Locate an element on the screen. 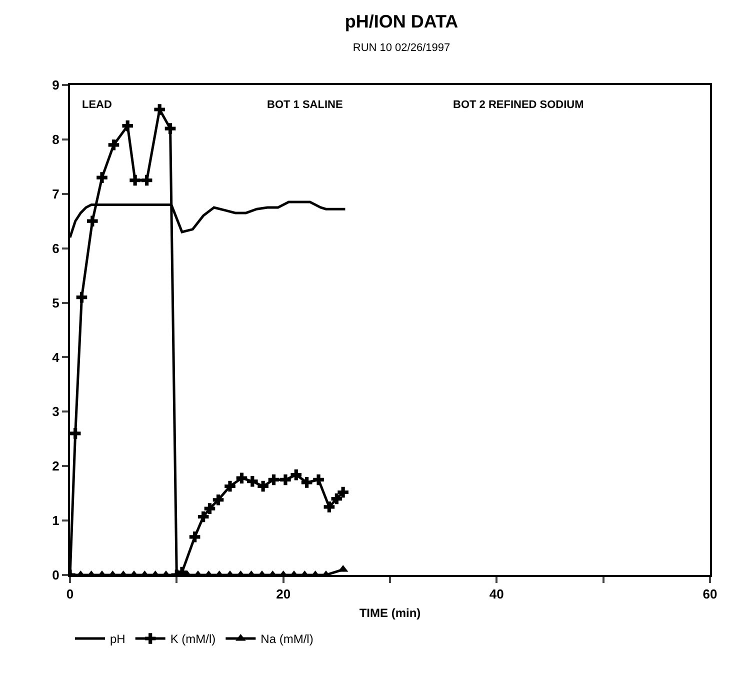 This screenshot has height=685, width=730. chart-subtitle: RUN 10 02/26/1997 is located at coordinates (401, 48).